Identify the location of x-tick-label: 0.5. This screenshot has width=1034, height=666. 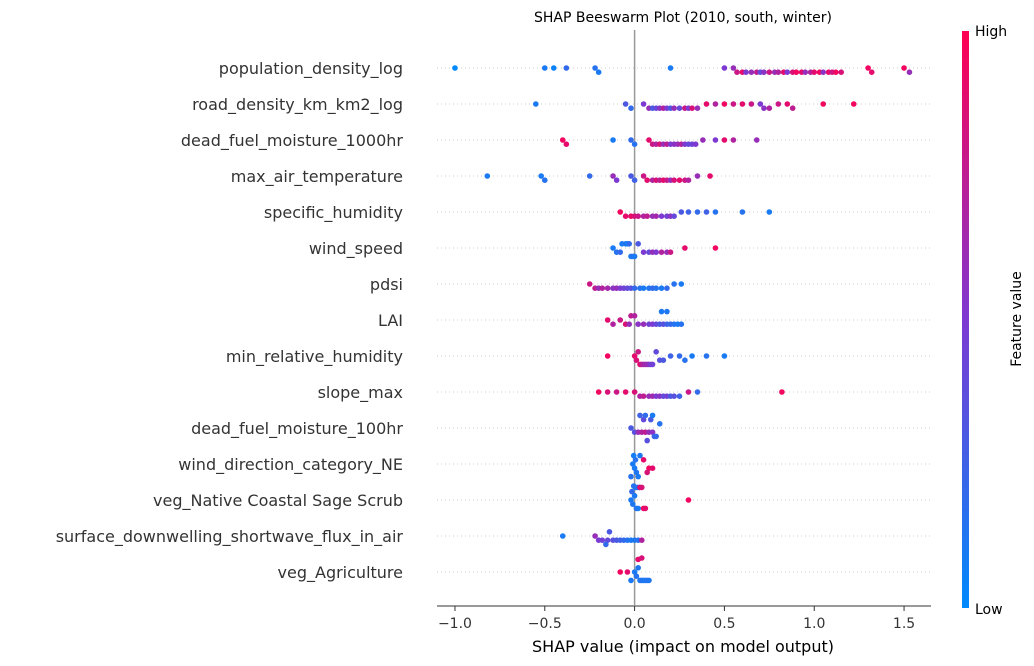
(724, 624).